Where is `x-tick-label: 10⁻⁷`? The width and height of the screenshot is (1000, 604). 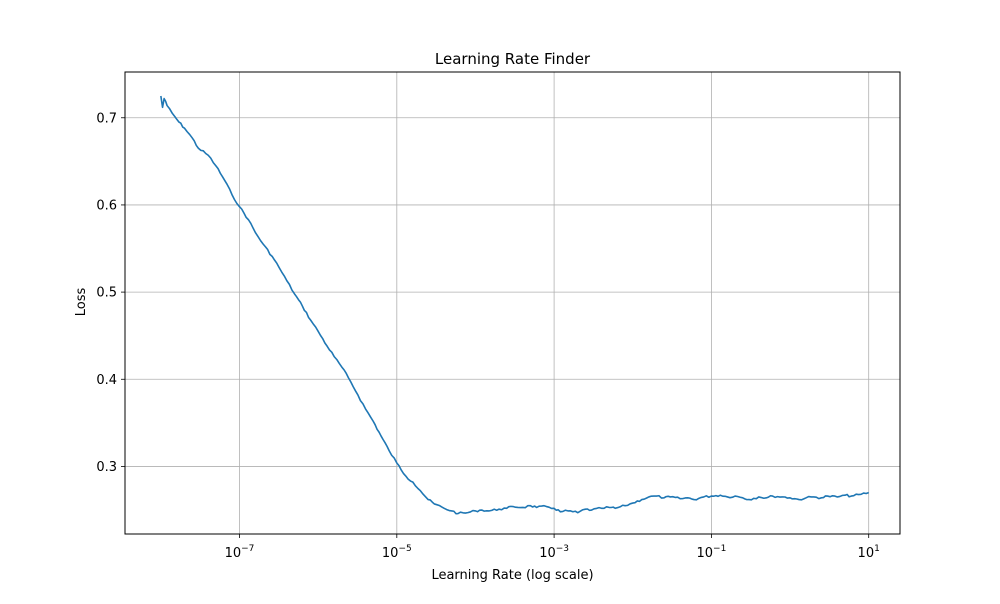 x-tick-label: 10⁻⁷ is located at coordinates (240, 552).